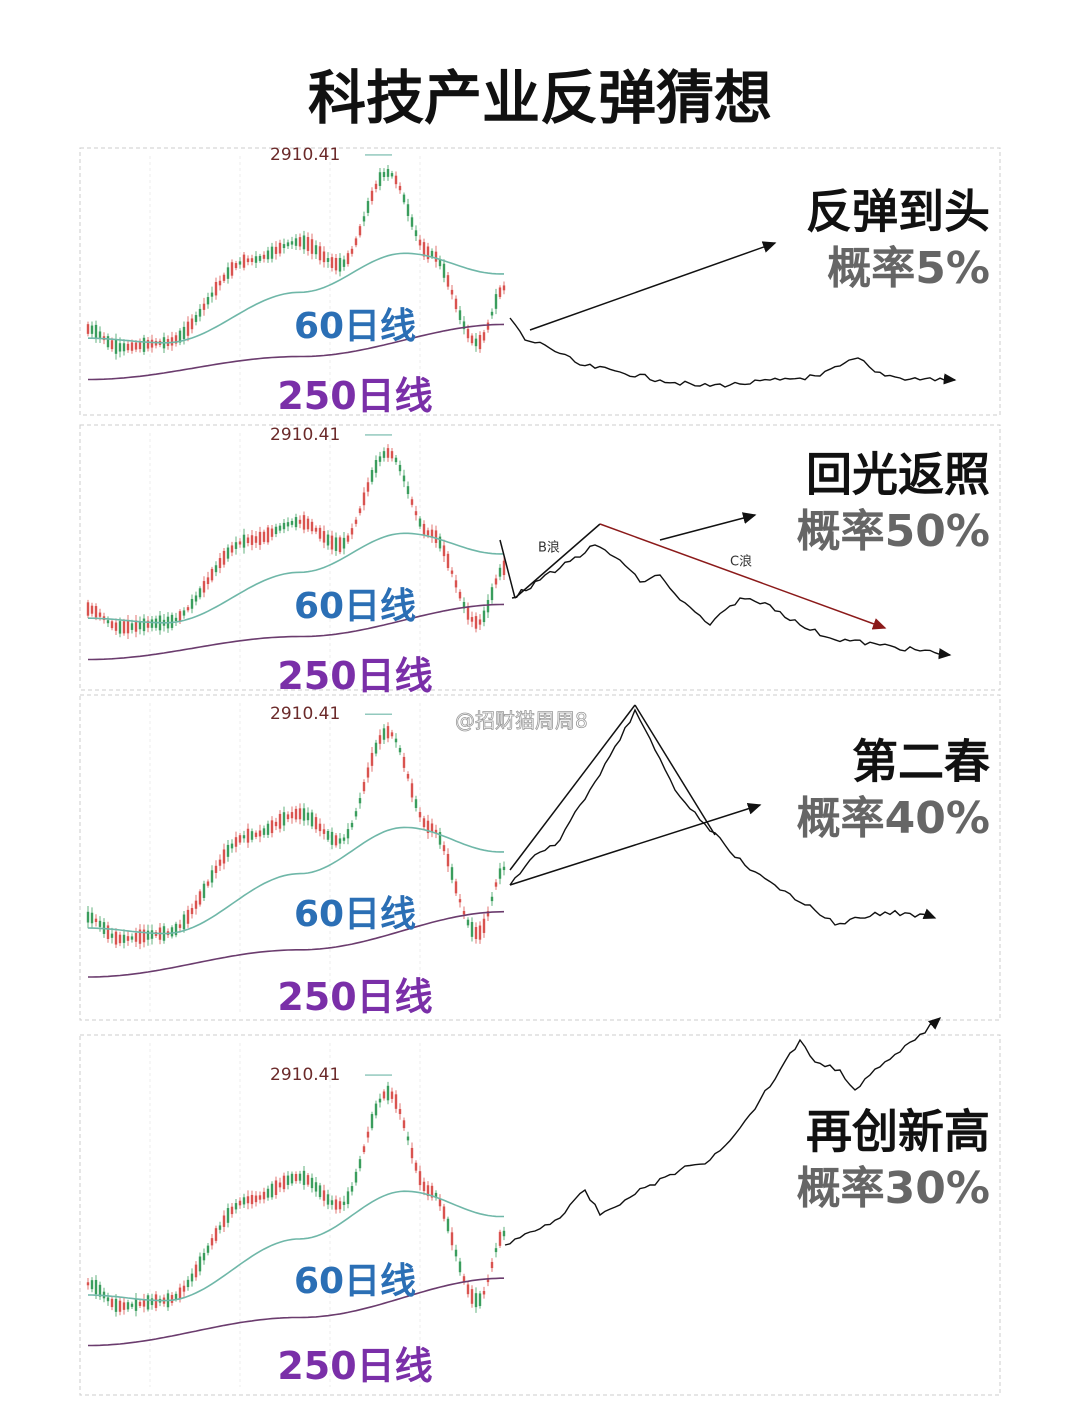 The width and height of the screenshot is (1080, 1408). What do you see at coordinates (733, 352) in the screenshot?
I see `projected-price` at bounding box center [733, 352].